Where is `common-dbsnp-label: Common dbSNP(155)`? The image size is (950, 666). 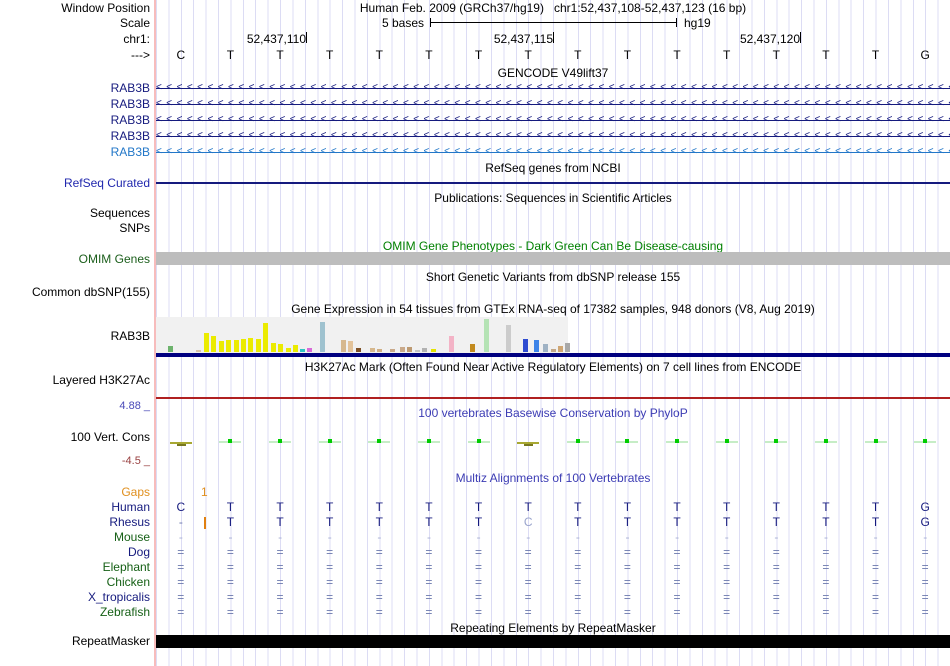 common-dbsnp-label: Common dbSNP(155) is located at coordinates (90, 292).